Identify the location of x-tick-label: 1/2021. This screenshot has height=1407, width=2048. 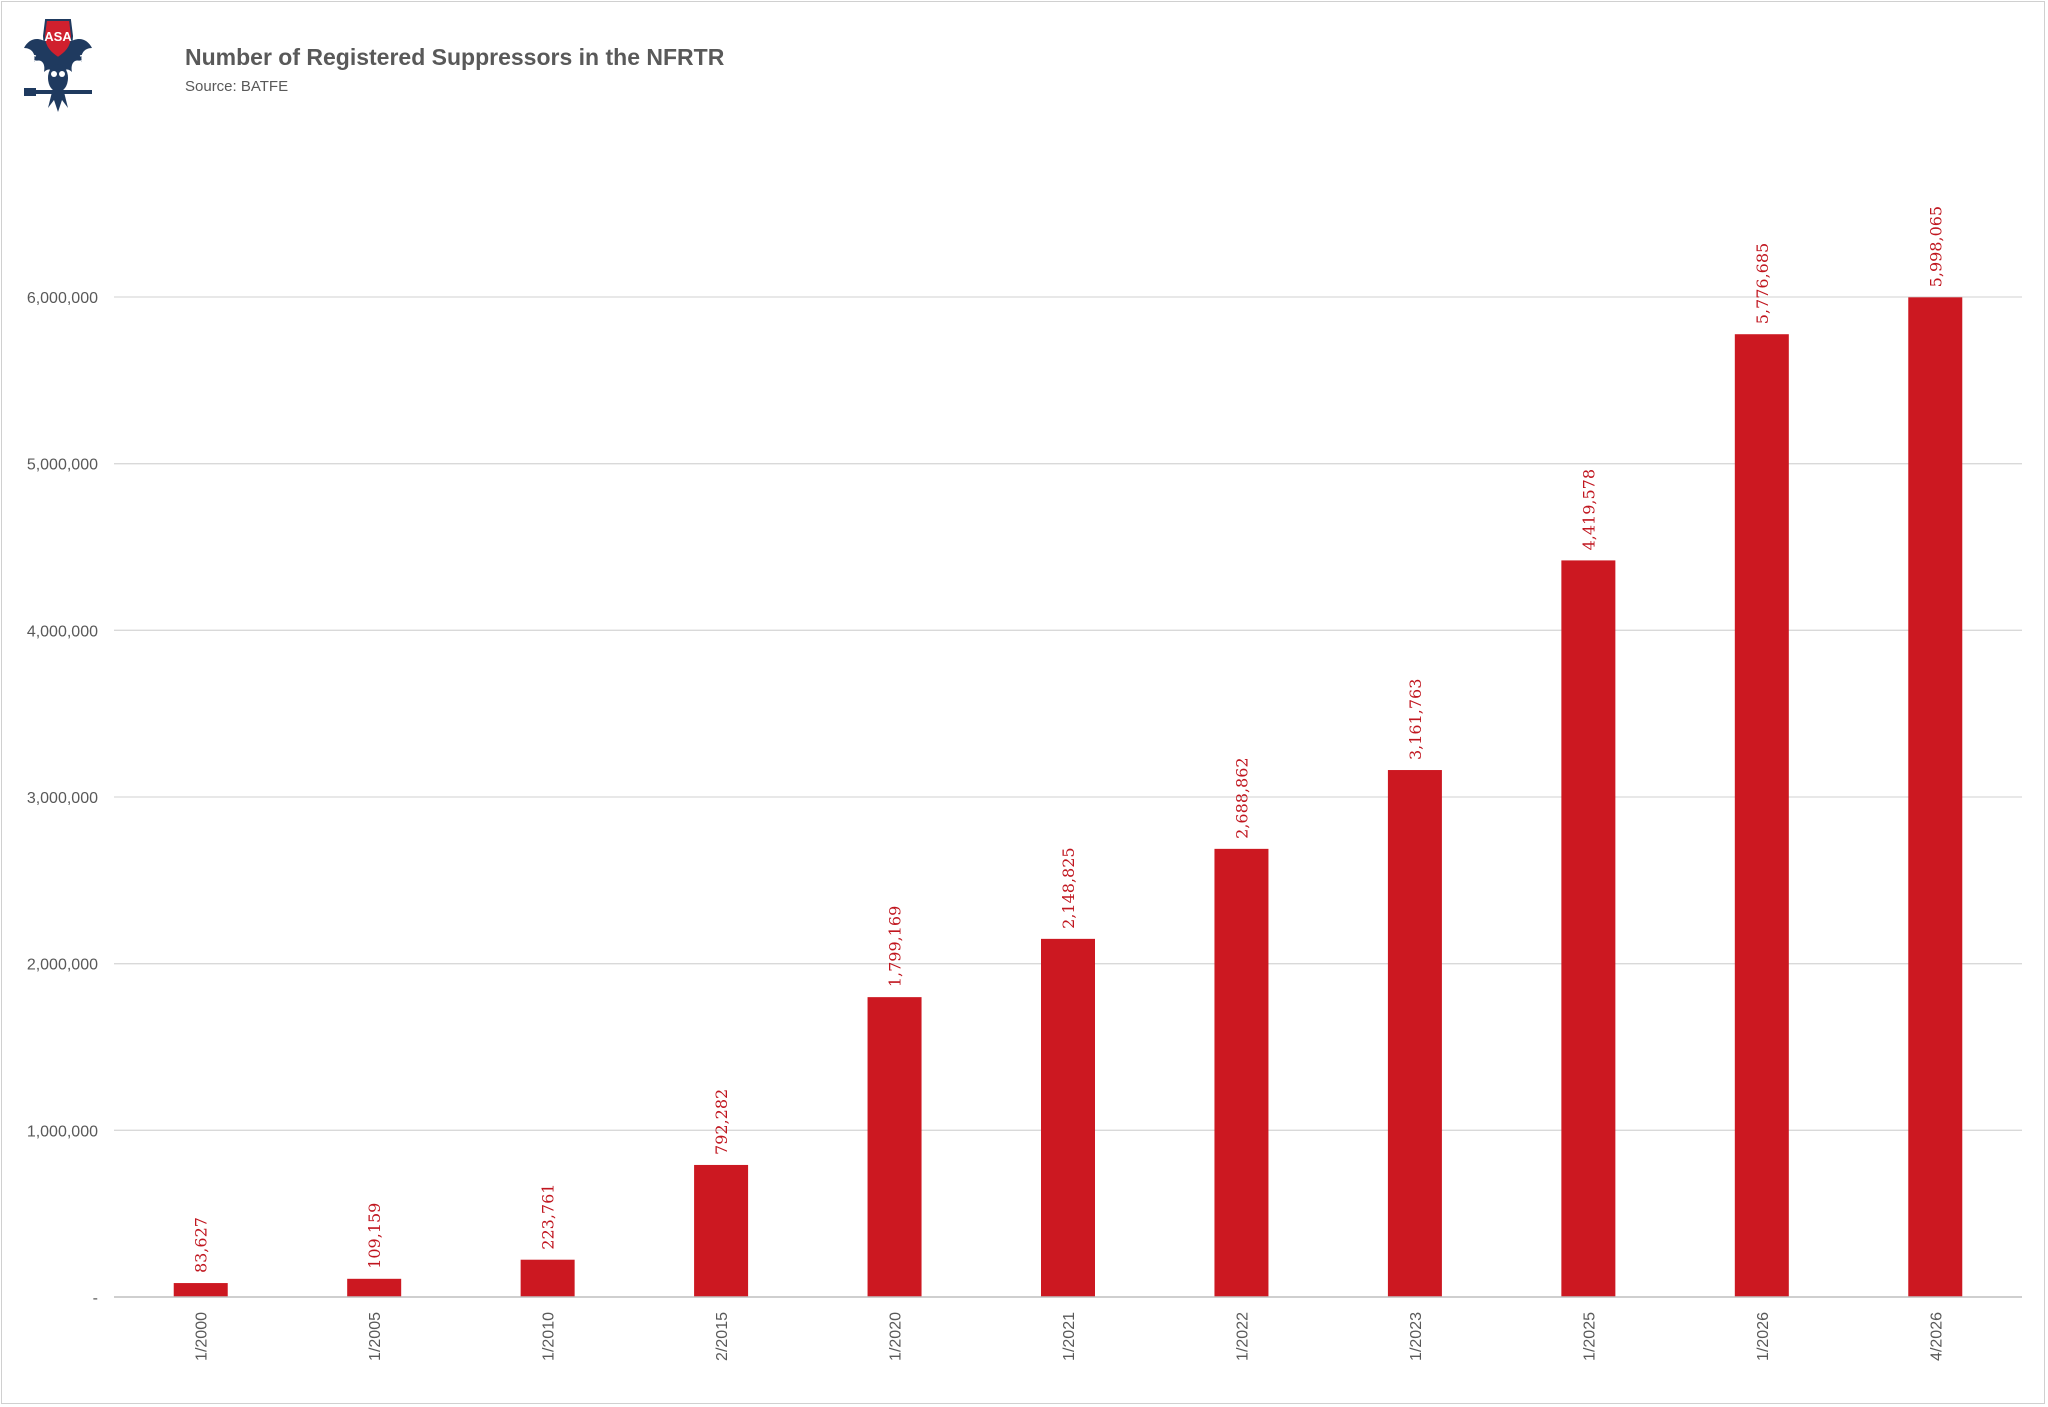
(1069, 1336).